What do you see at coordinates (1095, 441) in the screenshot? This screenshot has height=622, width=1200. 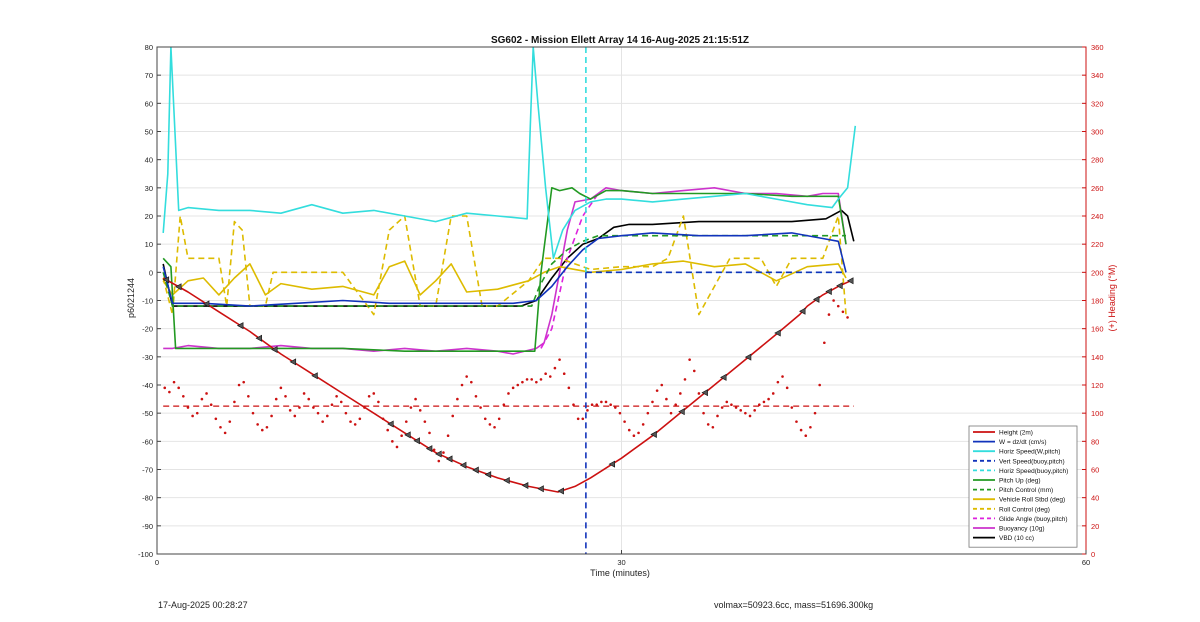 I see `y2-tick-label: 80` at bounding box center [1095, 441].